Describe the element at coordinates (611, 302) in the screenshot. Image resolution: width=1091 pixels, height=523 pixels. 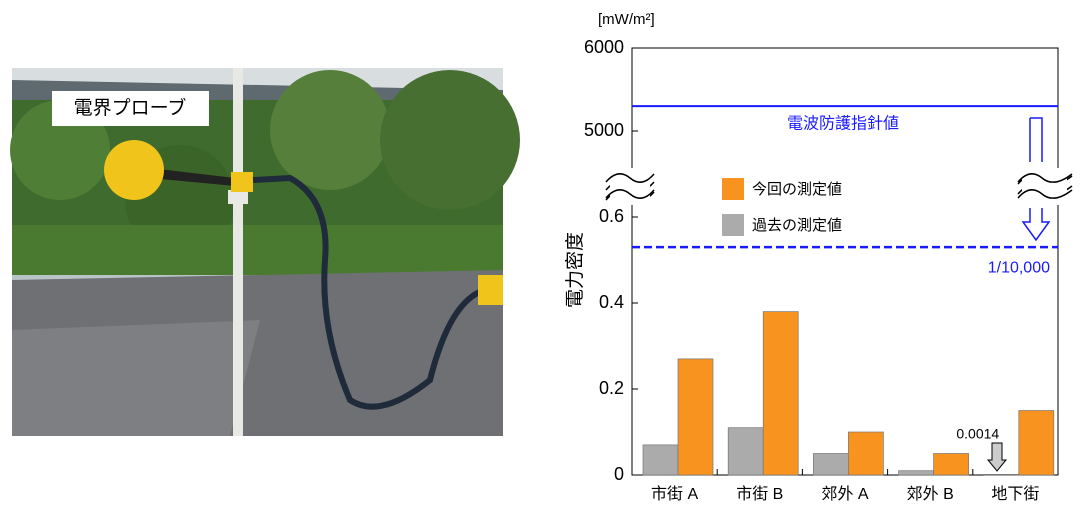
I see `y-tick-label: 0.4` at that location.